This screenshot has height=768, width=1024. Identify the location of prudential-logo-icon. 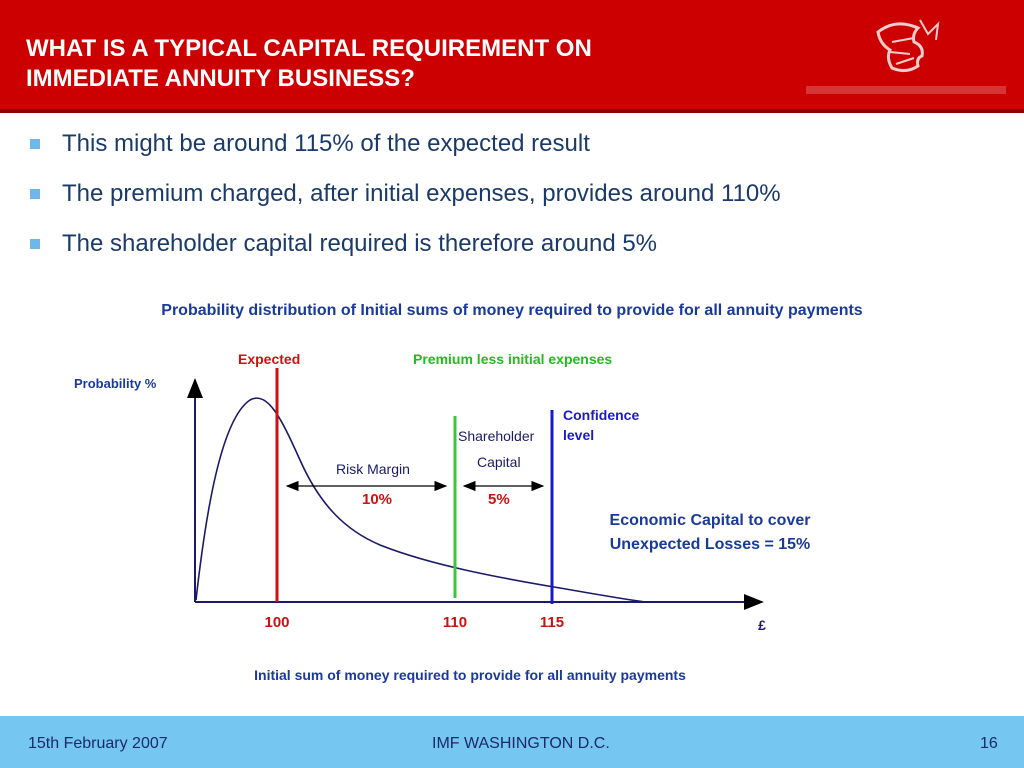
(906, 56).